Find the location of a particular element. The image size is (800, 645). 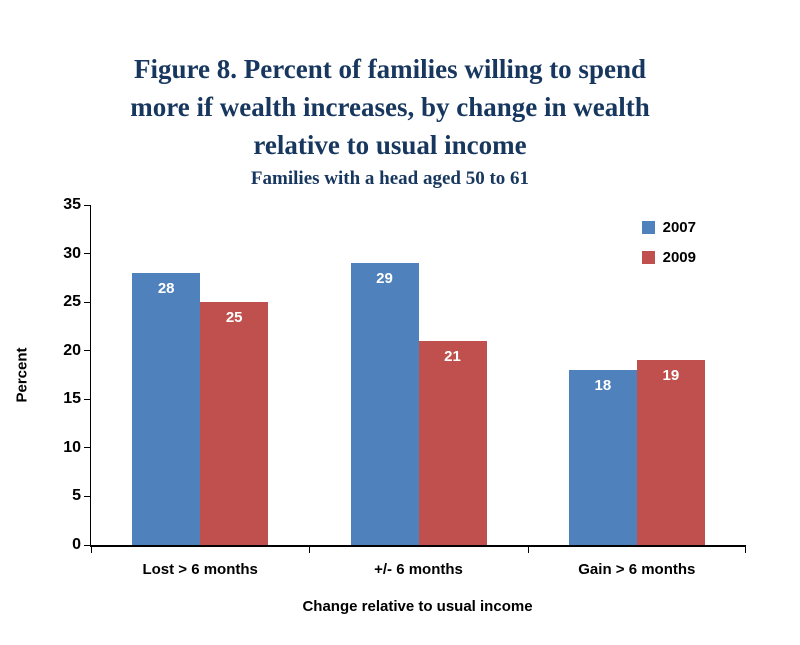

y-tick-label: 20 is located at coordinates (72, 350).